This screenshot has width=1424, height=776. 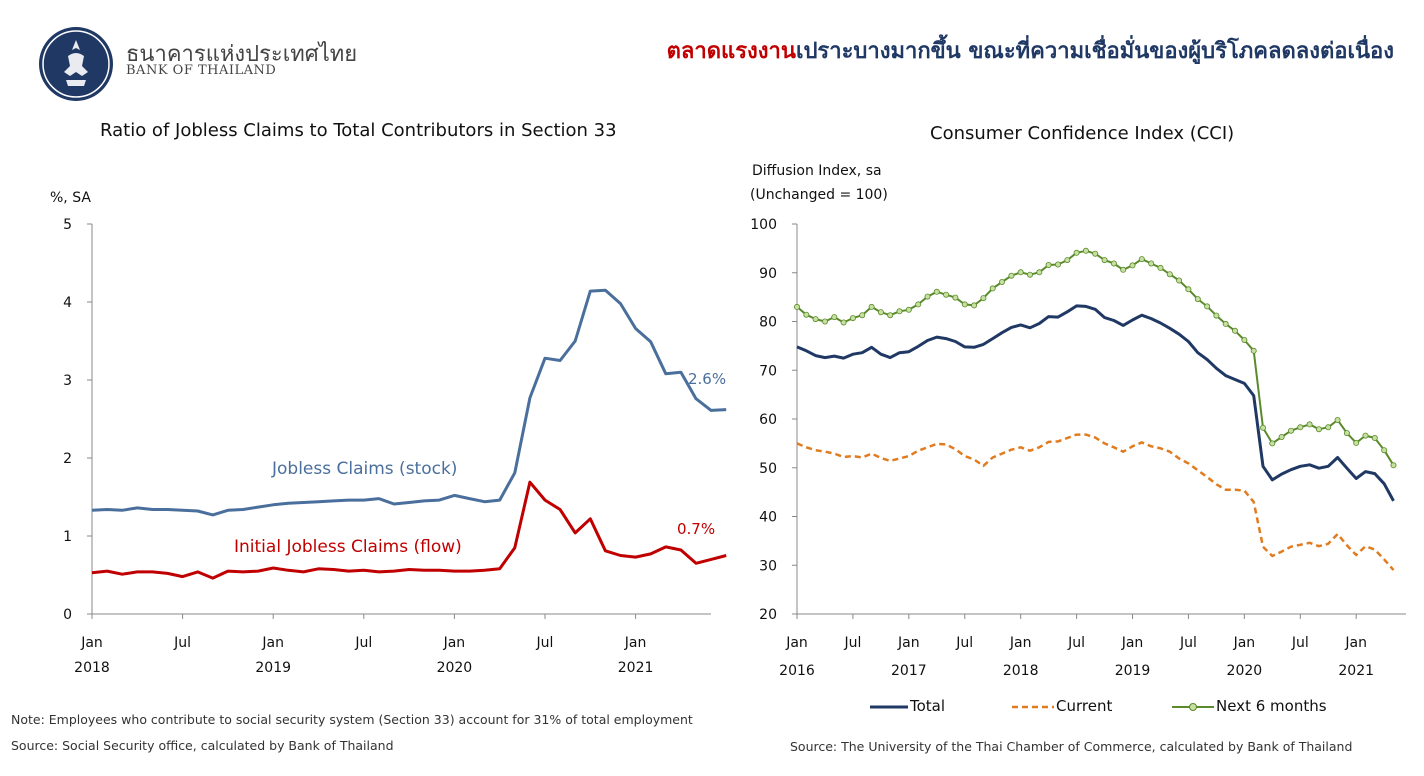 I want to click on right-x-tick-year: 2017, so click(x=909, y=671).